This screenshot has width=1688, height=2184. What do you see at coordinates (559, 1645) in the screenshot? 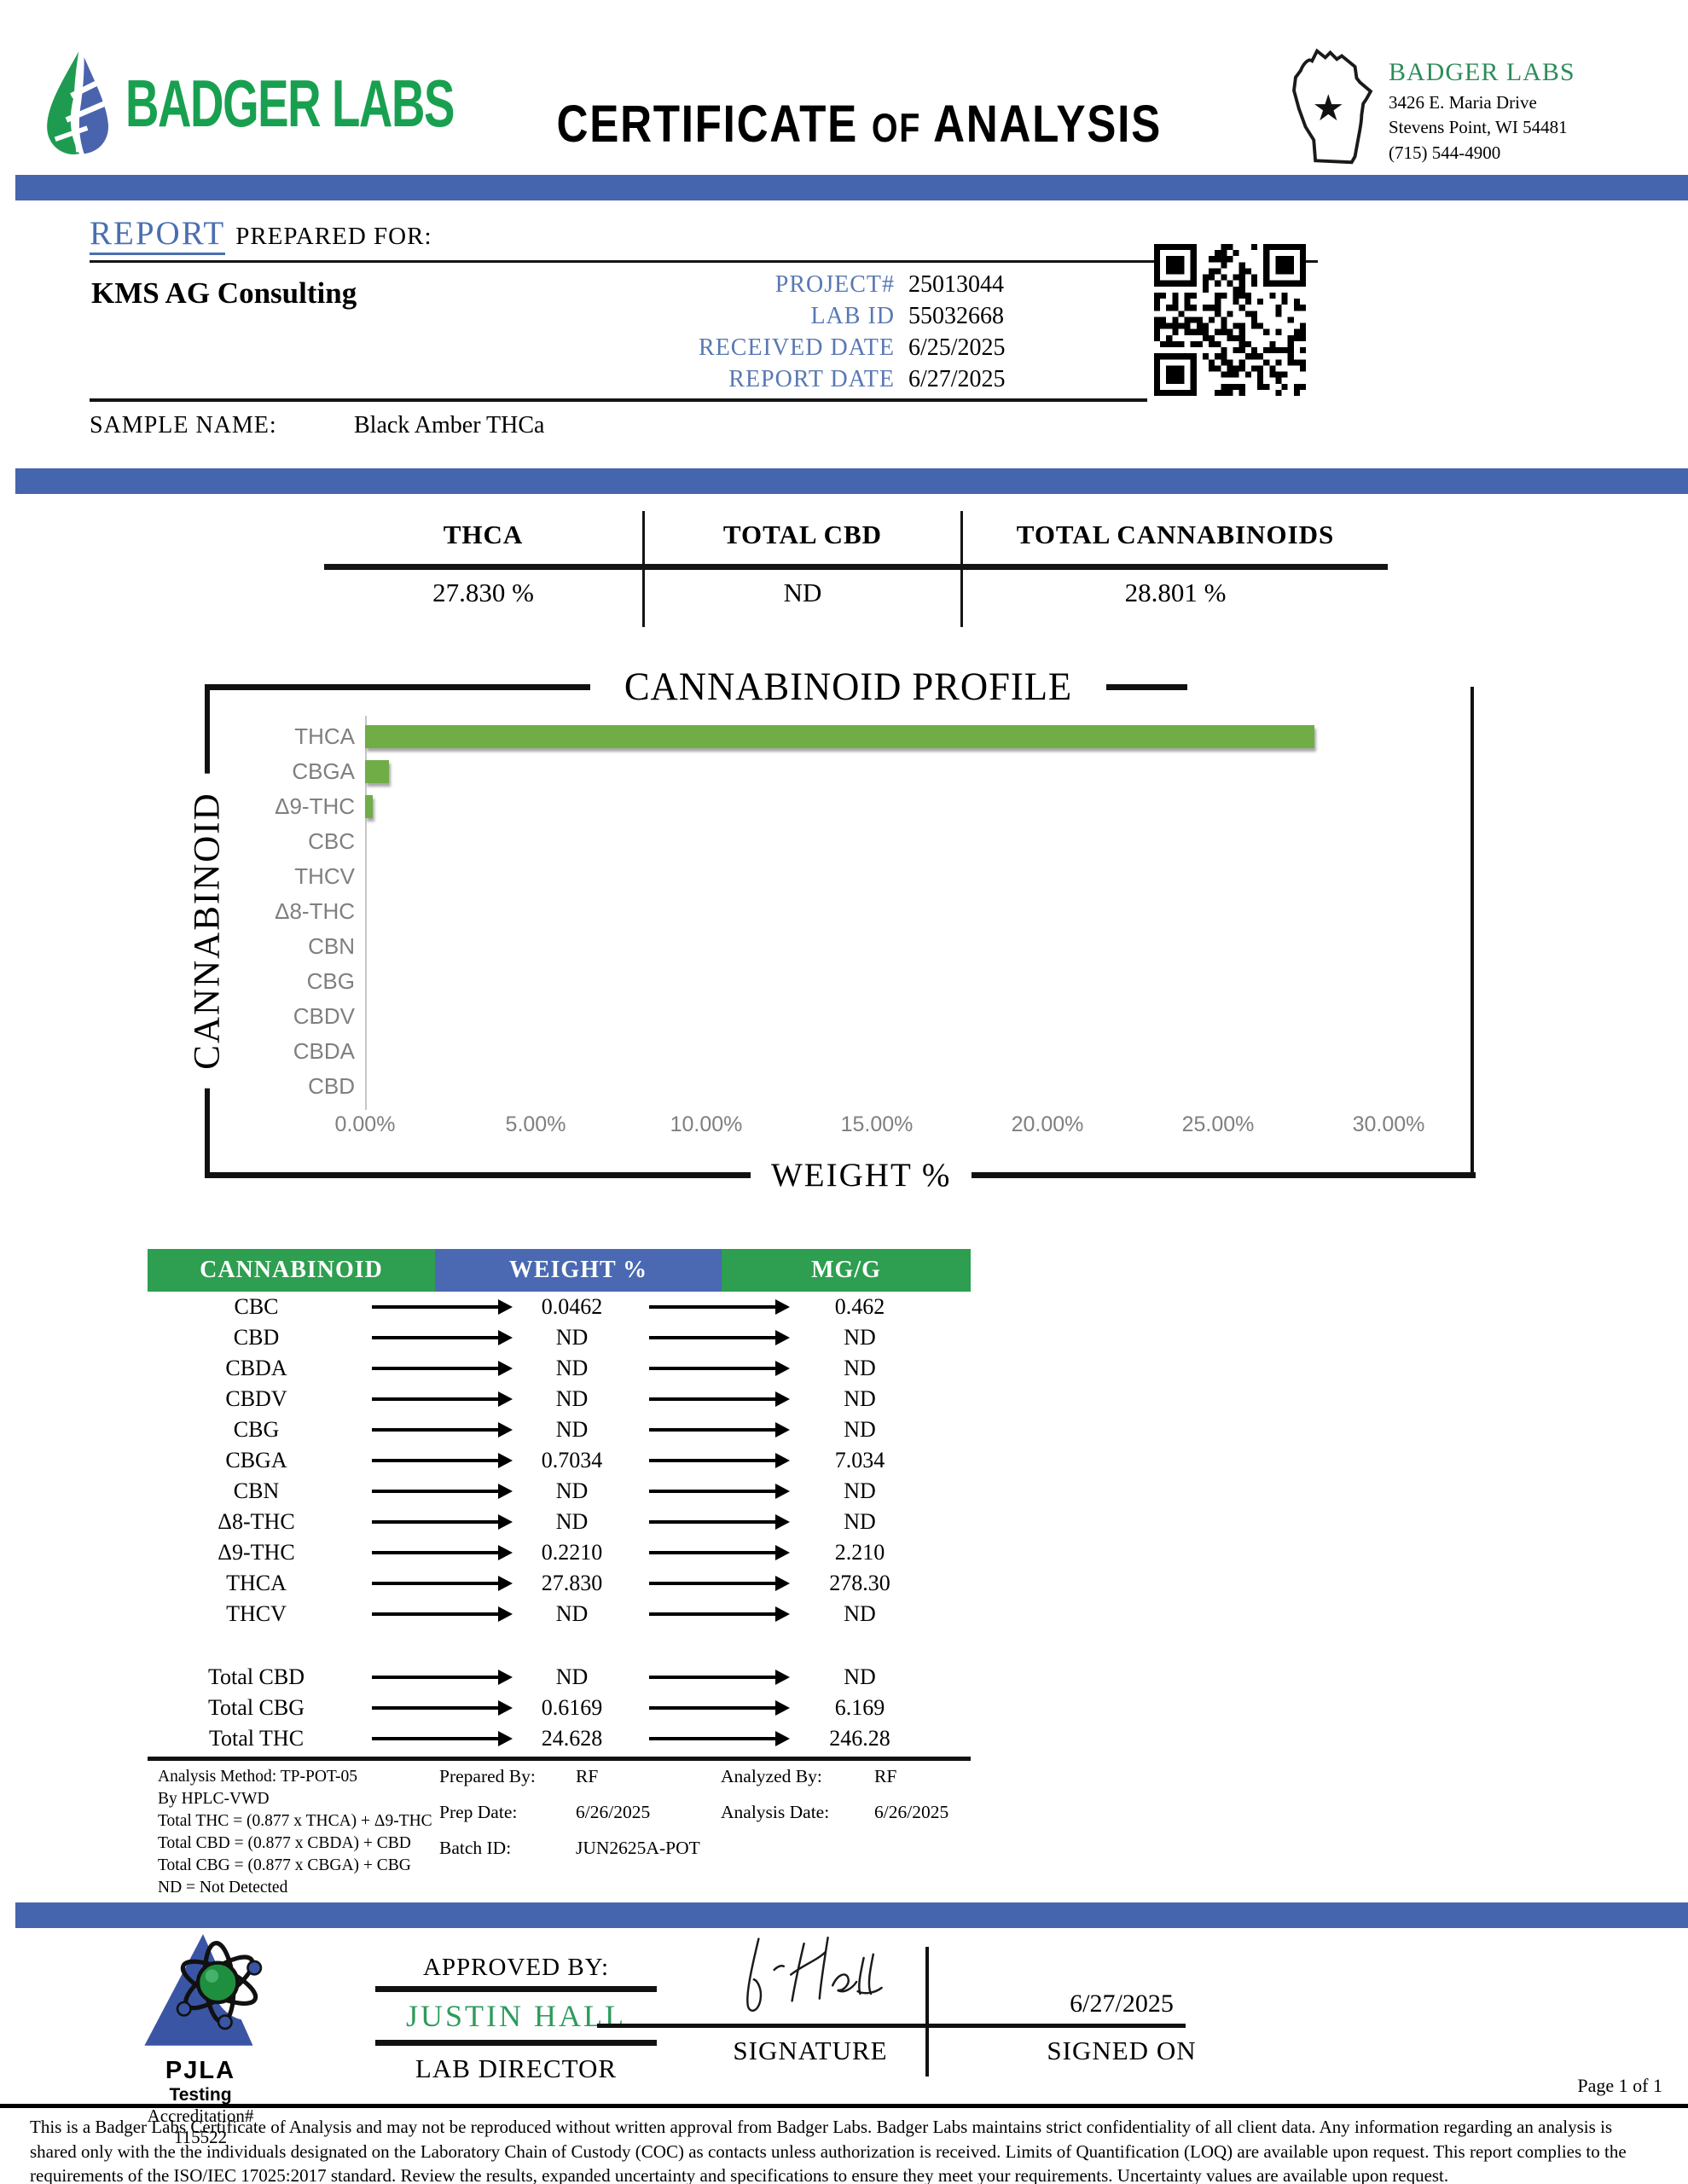
I see `table-gap` at bounding box center [559, 1645].